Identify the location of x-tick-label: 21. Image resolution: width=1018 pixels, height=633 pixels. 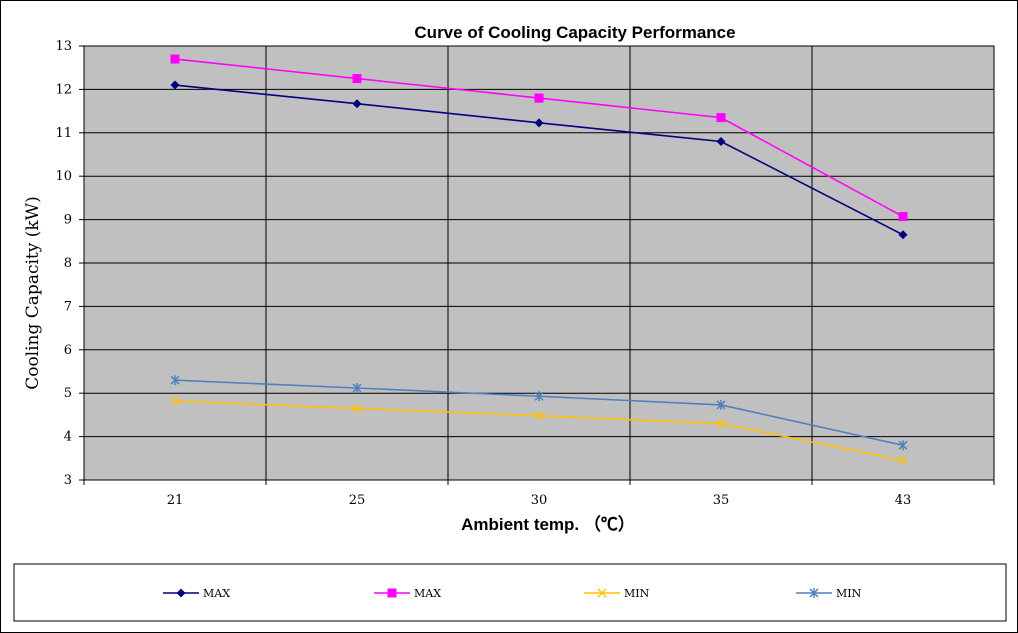
(175, 500).